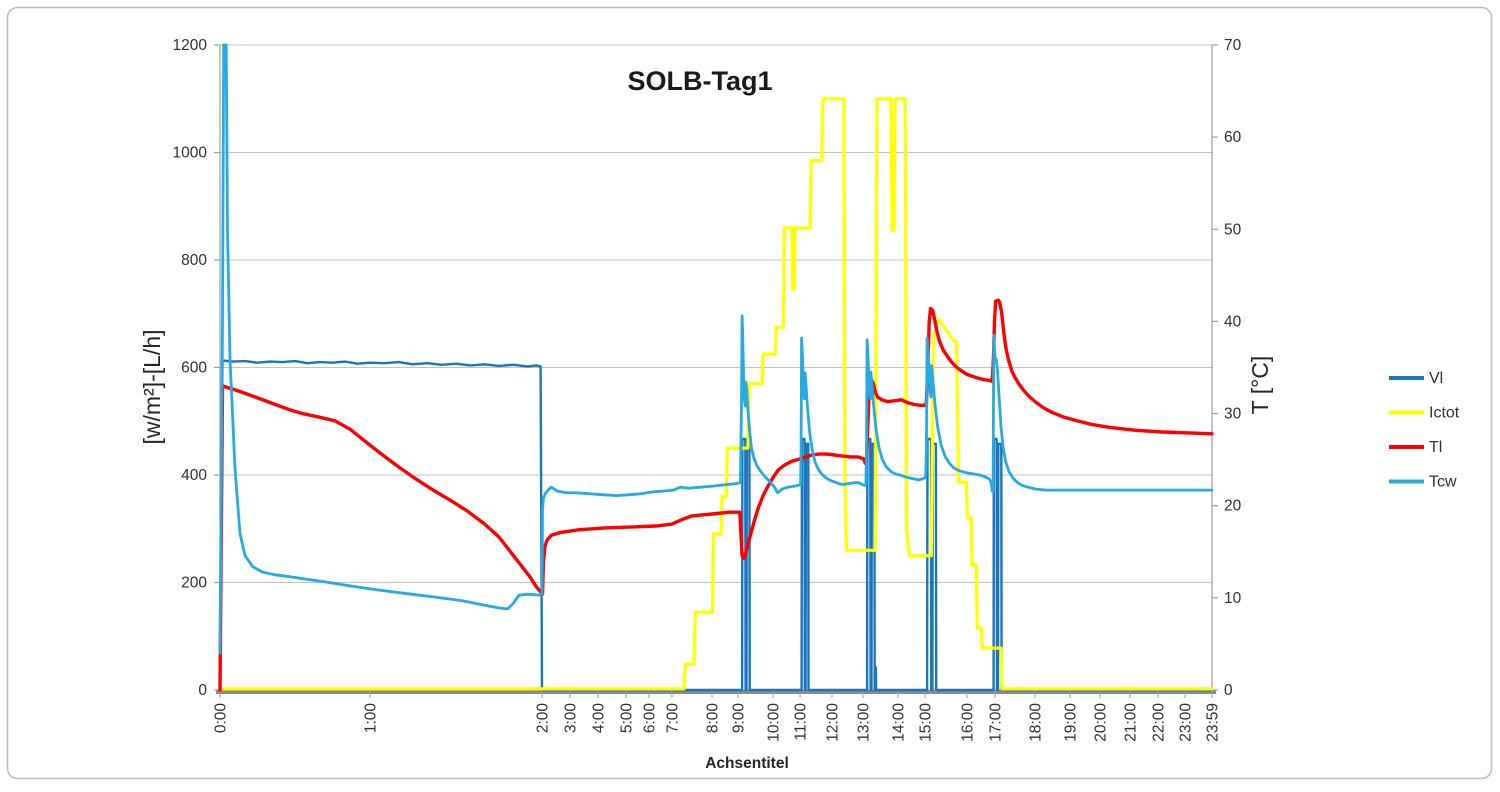  Describe the element at coordinates (1424, 413) in the screenshot. I see `legend-item-ictot: Ictot` at that location.